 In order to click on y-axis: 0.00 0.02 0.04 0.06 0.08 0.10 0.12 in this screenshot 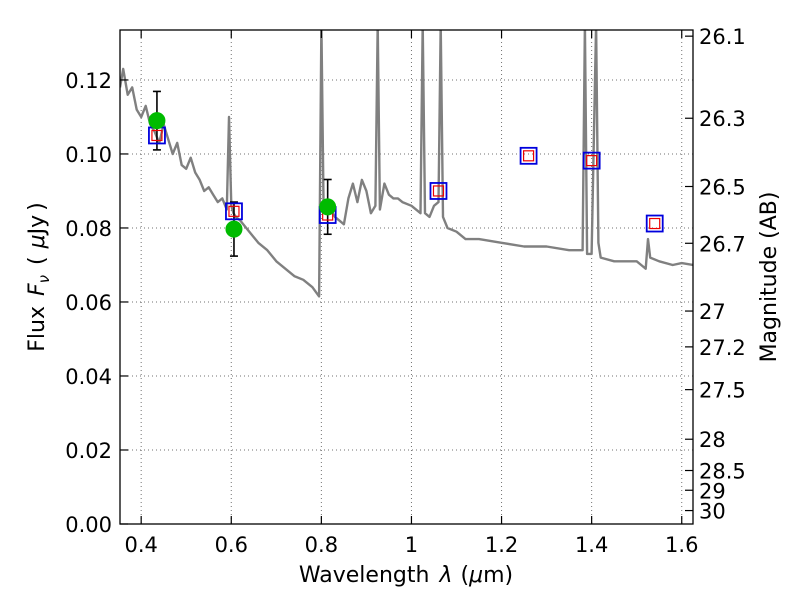, I will do `click(96, 303)`.